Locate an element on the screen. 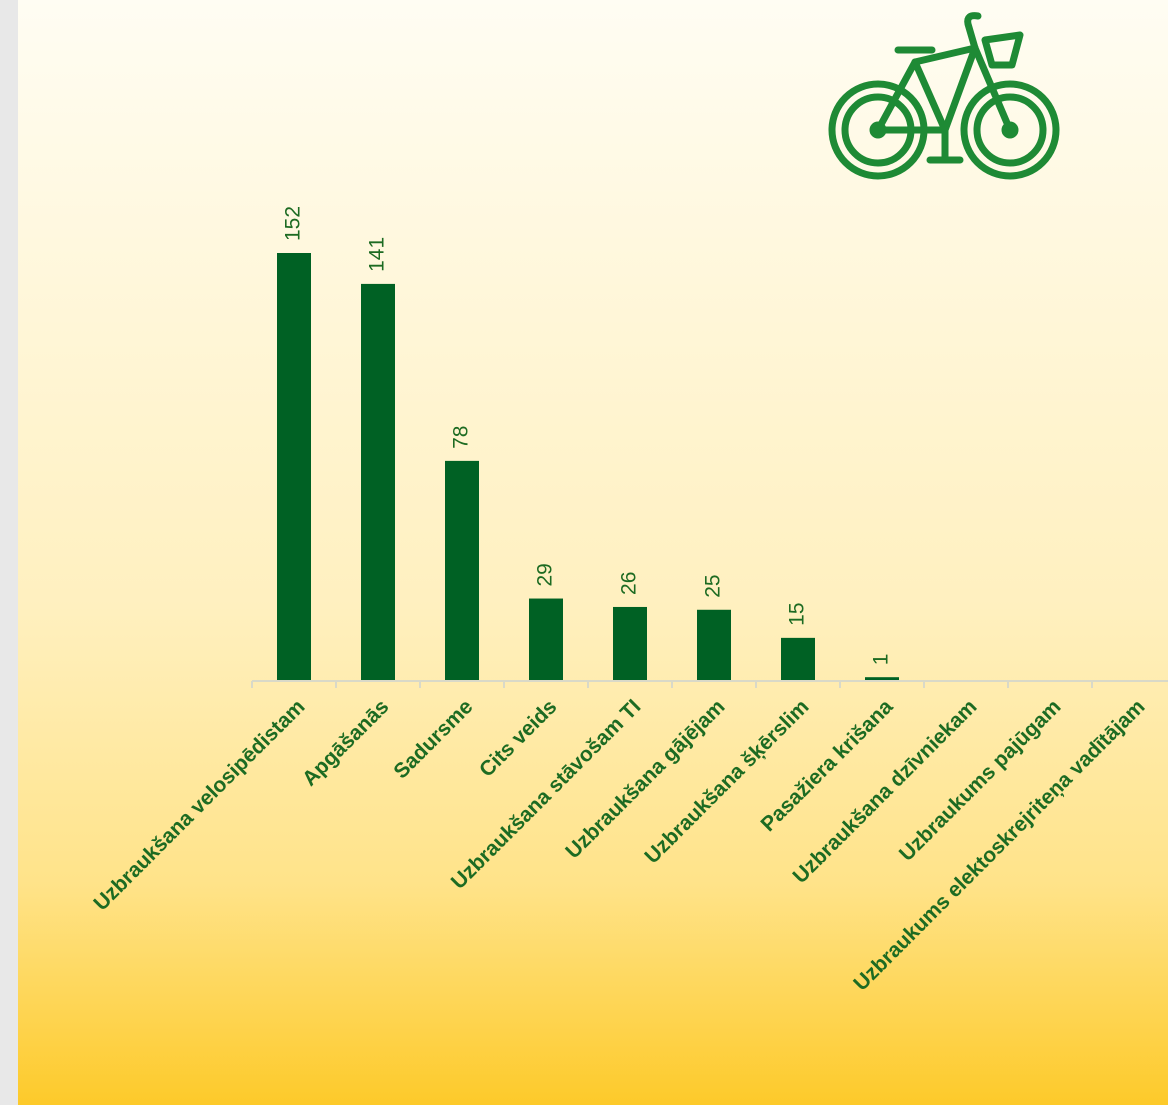  data-label: 29 is located at coordinates (545, 574).